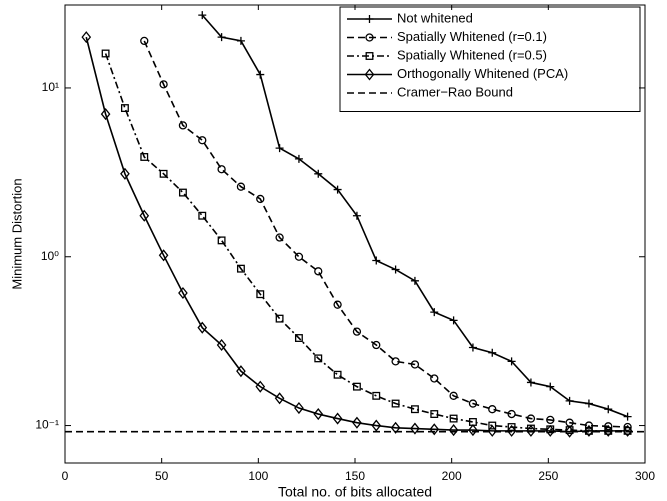 This screenshot has height=501, width=667. I want to click on x-tick-label: 100, so click(258, 476).